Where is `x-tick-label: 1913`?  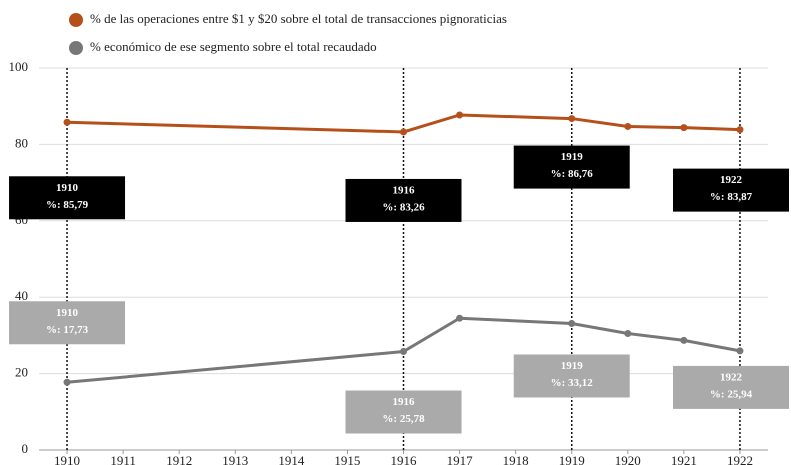 x-tick-label: 1913 is located at coordinates (235, 459).